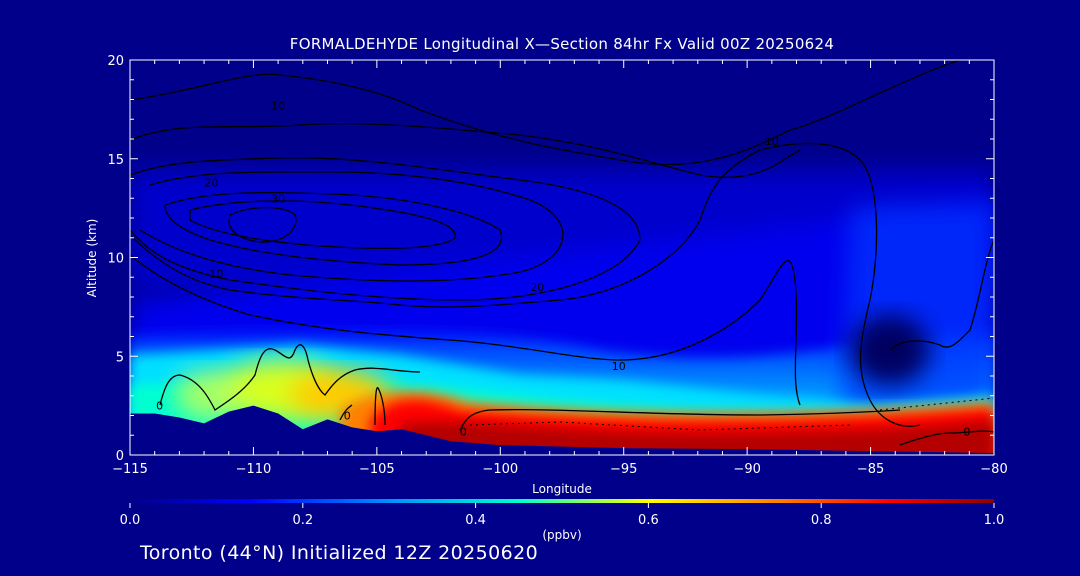  I want to click on y-tick-label: 5, so click(120, 357).